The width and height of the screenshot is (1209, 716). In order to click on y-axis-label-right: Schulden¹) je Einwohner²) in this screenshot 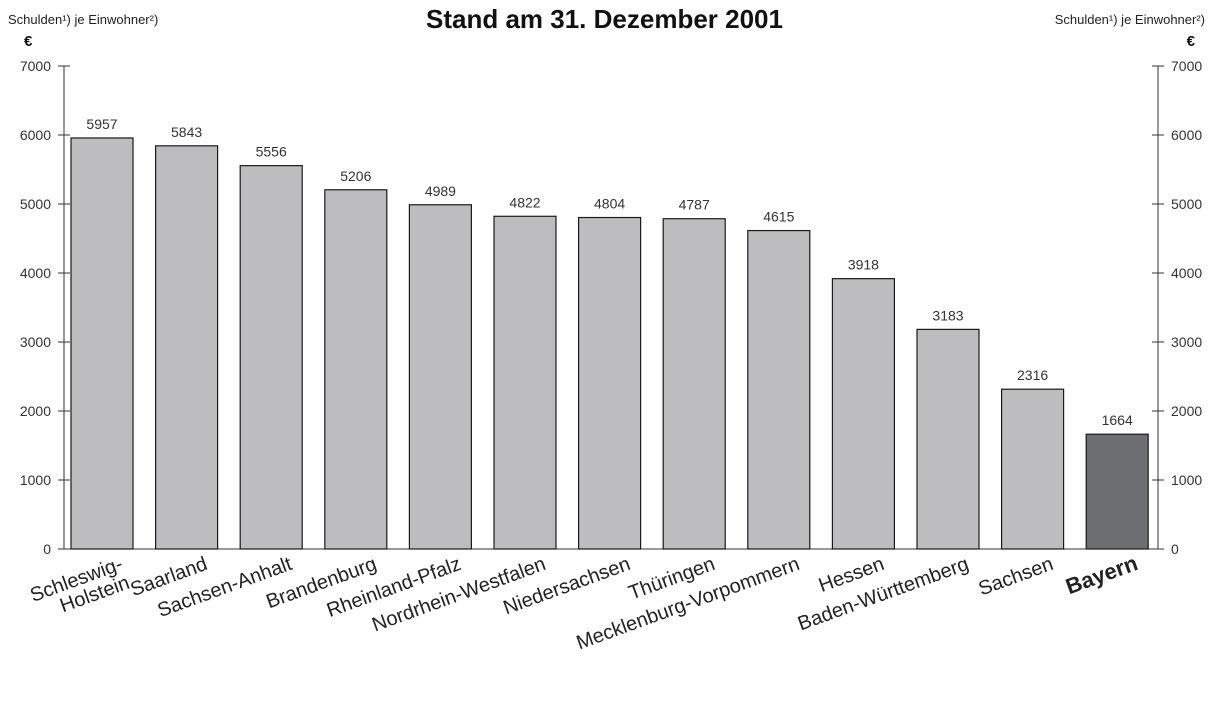, I will do `click(1129, 19)`.